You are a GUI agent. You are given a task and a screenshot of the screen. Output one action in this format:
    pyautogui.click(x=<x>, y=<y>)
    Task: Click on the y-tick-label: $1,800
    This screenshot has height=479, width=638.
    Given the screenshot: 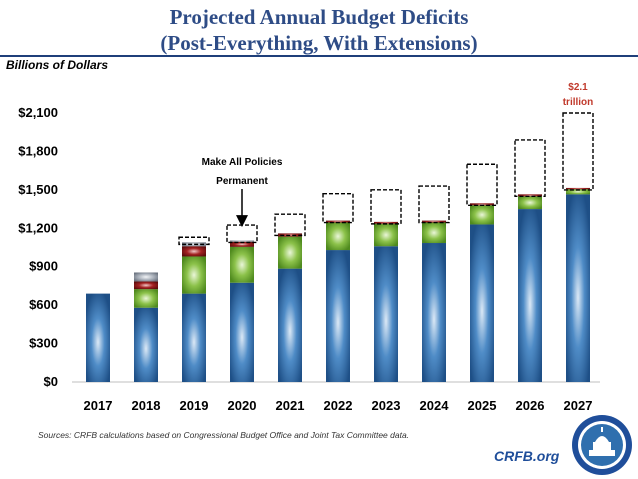 What is the action you would take?
    pyautogui.click(x=38, y=150)
    